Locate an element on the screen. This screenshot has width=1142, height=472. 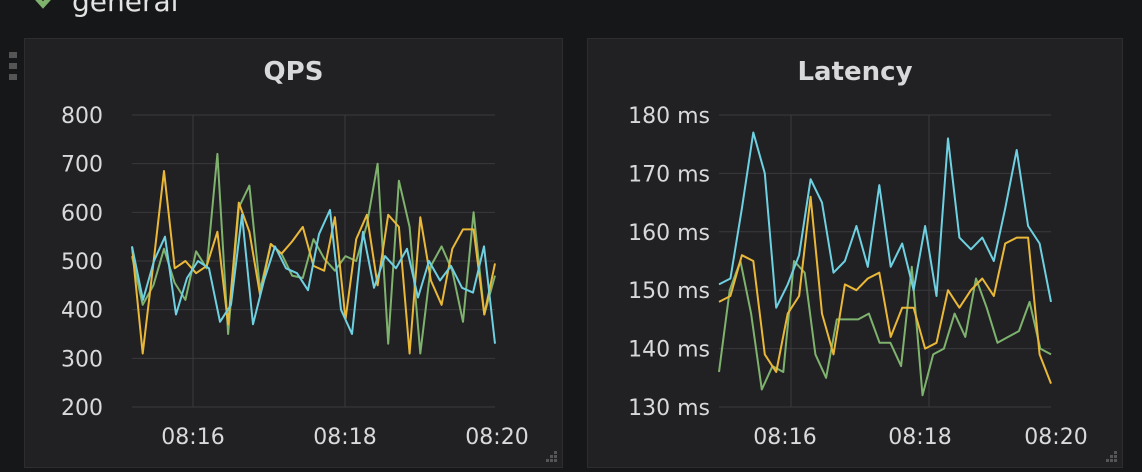
panel-title: QPS is located at coordinates (293, 72).